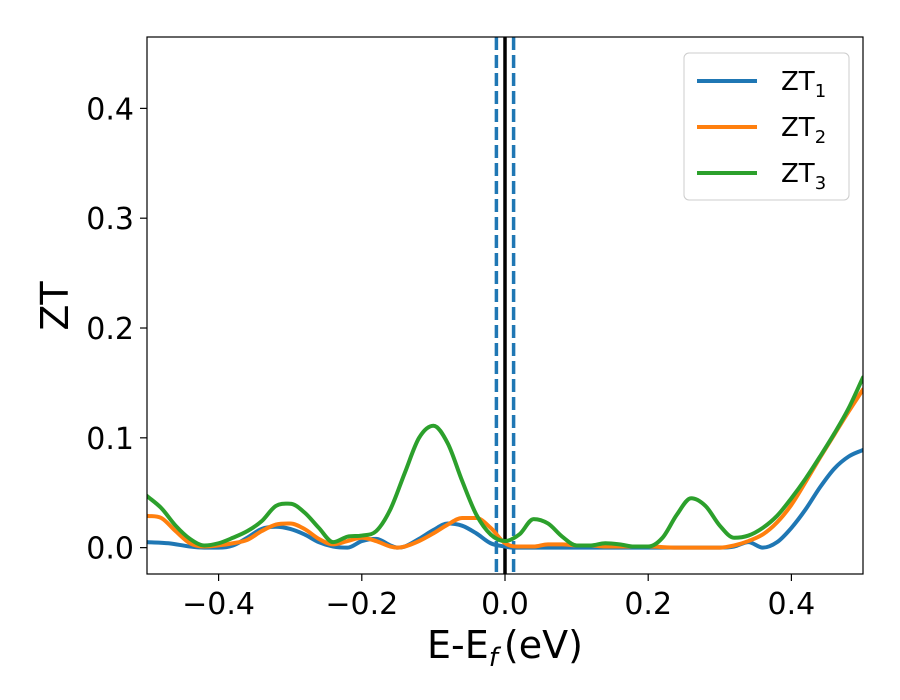  Describe the element at coordinates (110, 219) in the screenshot. I see `y-tick-label: 0.3` at that location.